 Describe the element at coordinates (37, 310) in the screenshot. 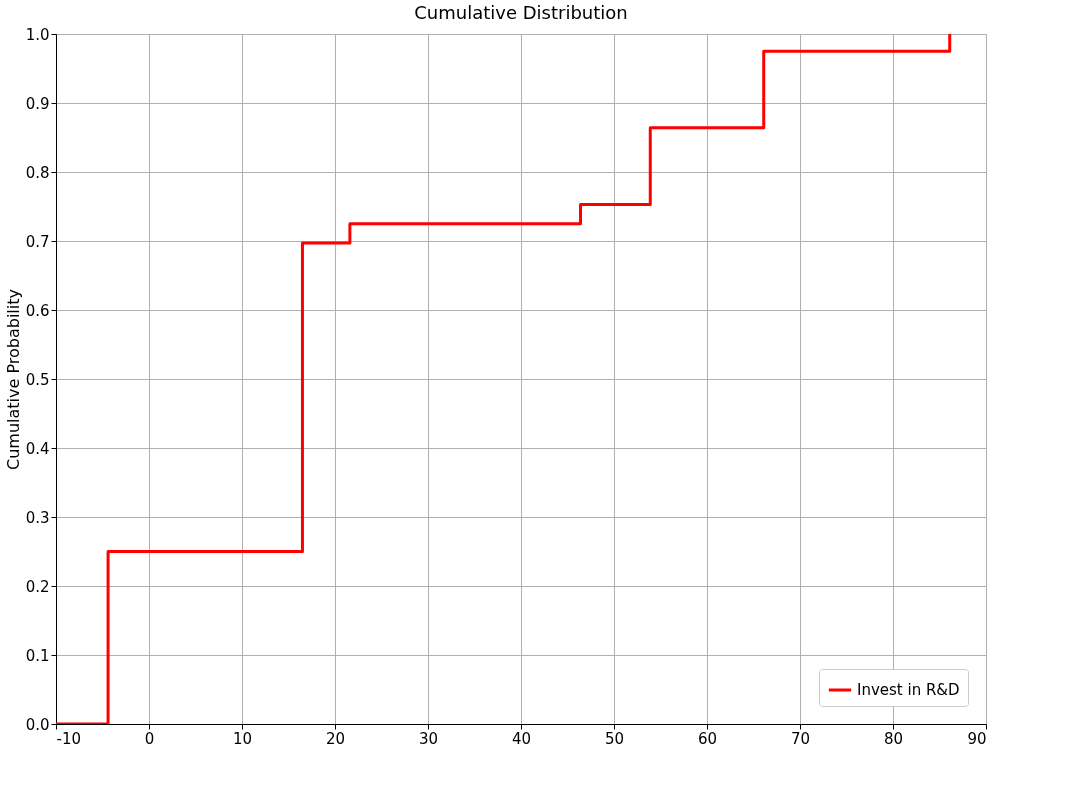

I see `y-tick-label: 0.6` at that location.